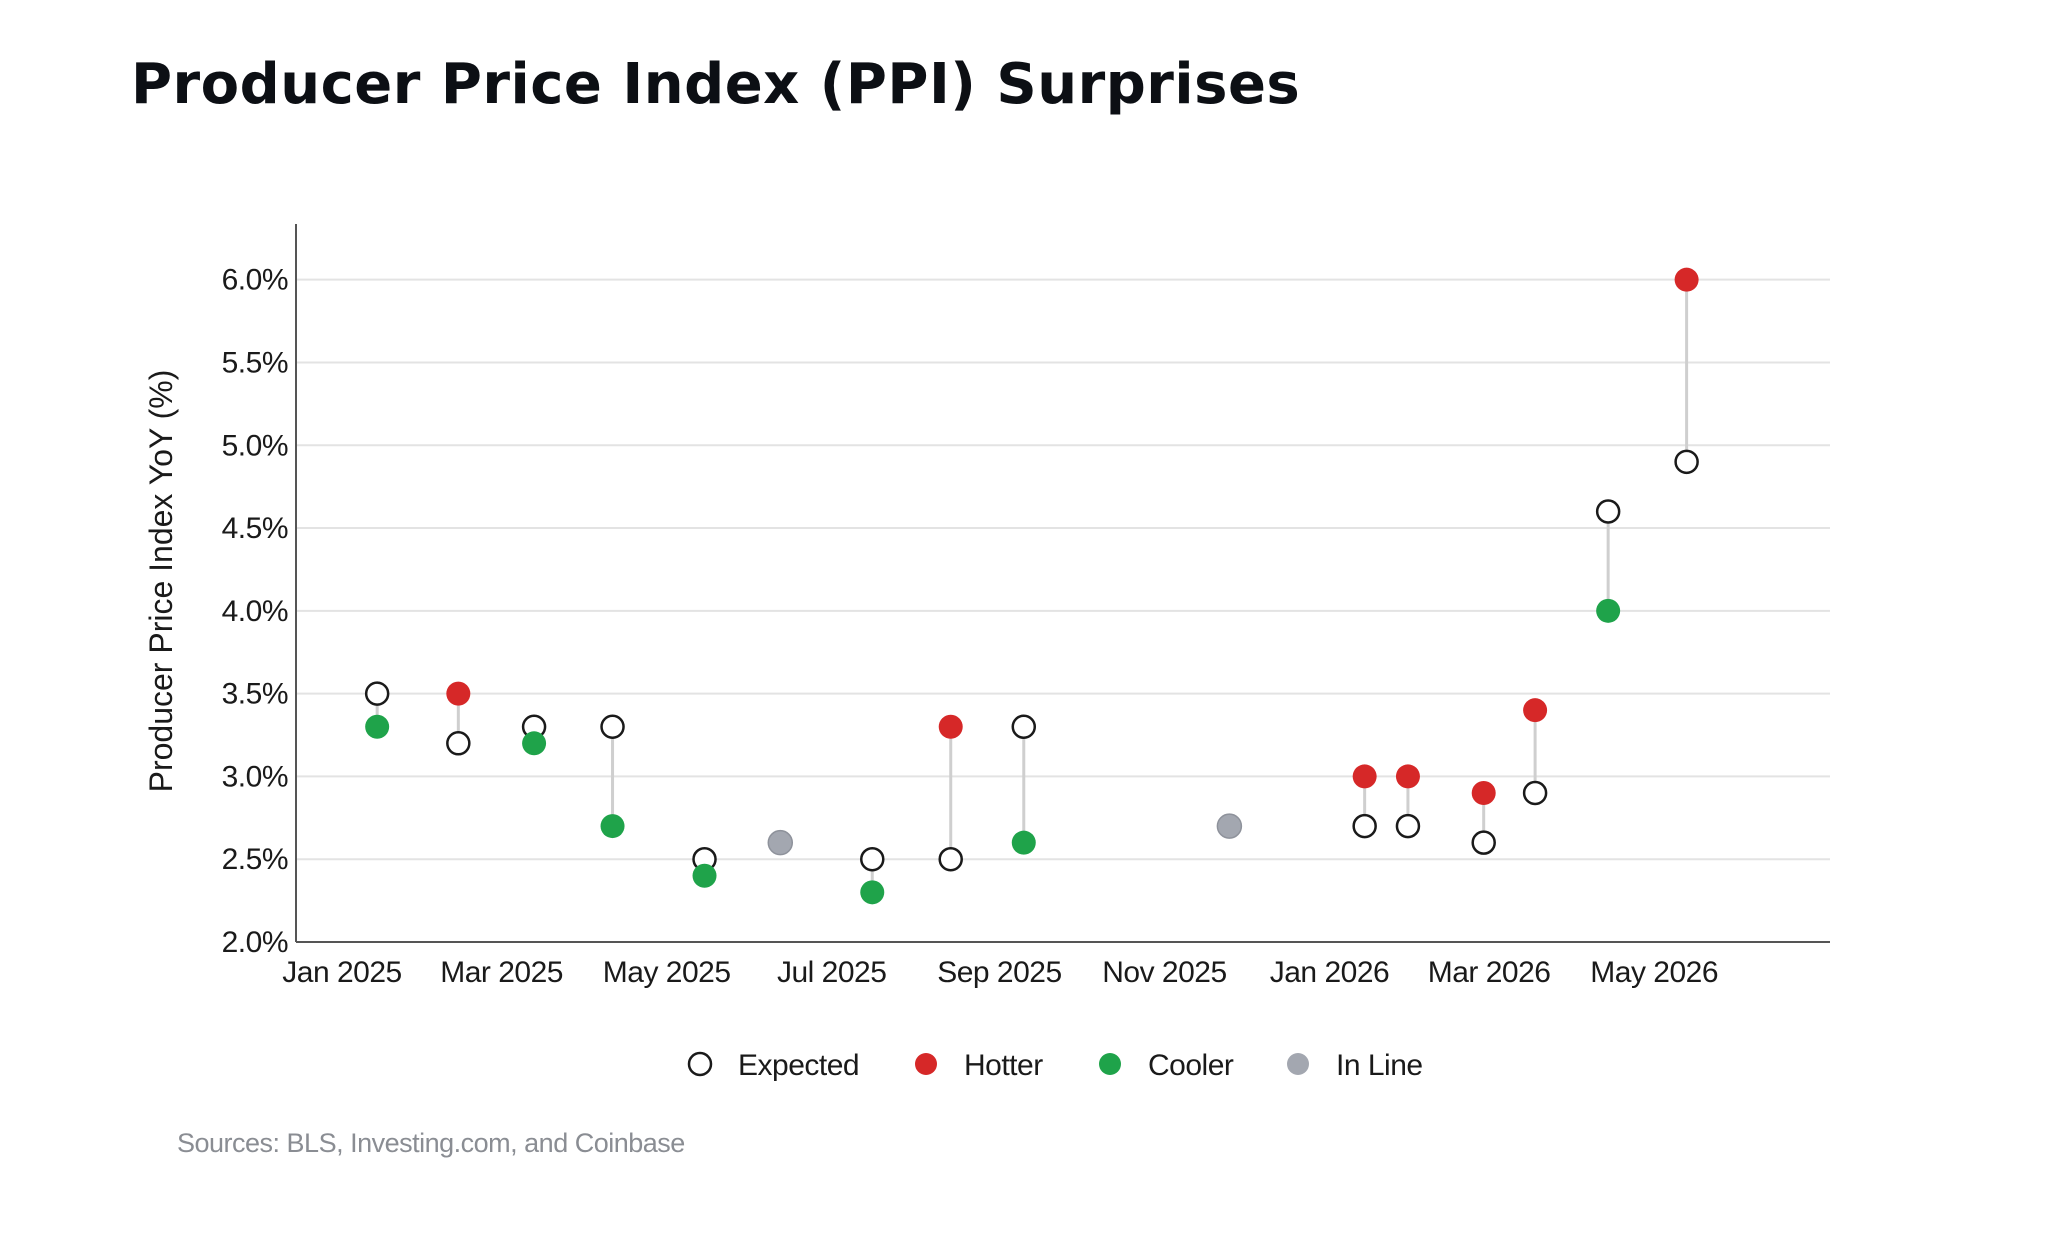  I want to click on y-tick-label: 6.0%, so click(255, 280).